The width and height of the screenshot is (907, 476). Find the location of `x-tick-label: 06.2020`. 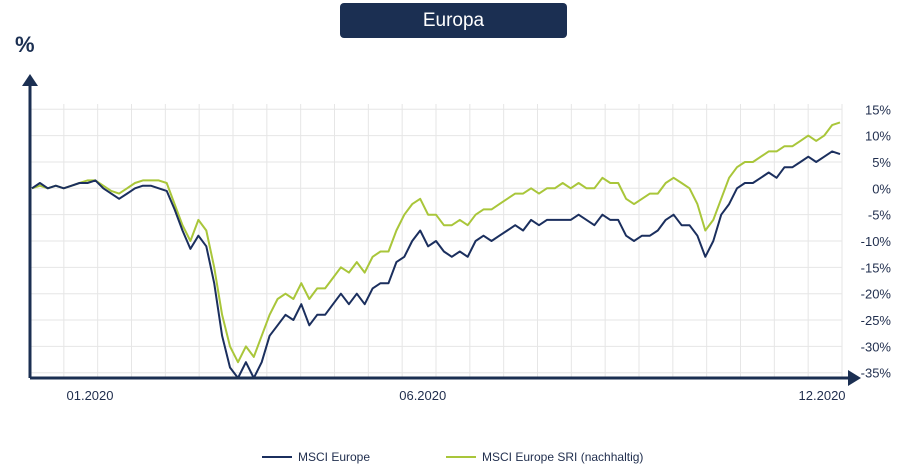

x-tick-label: 06.2020 is located at coordinates (422, 395).